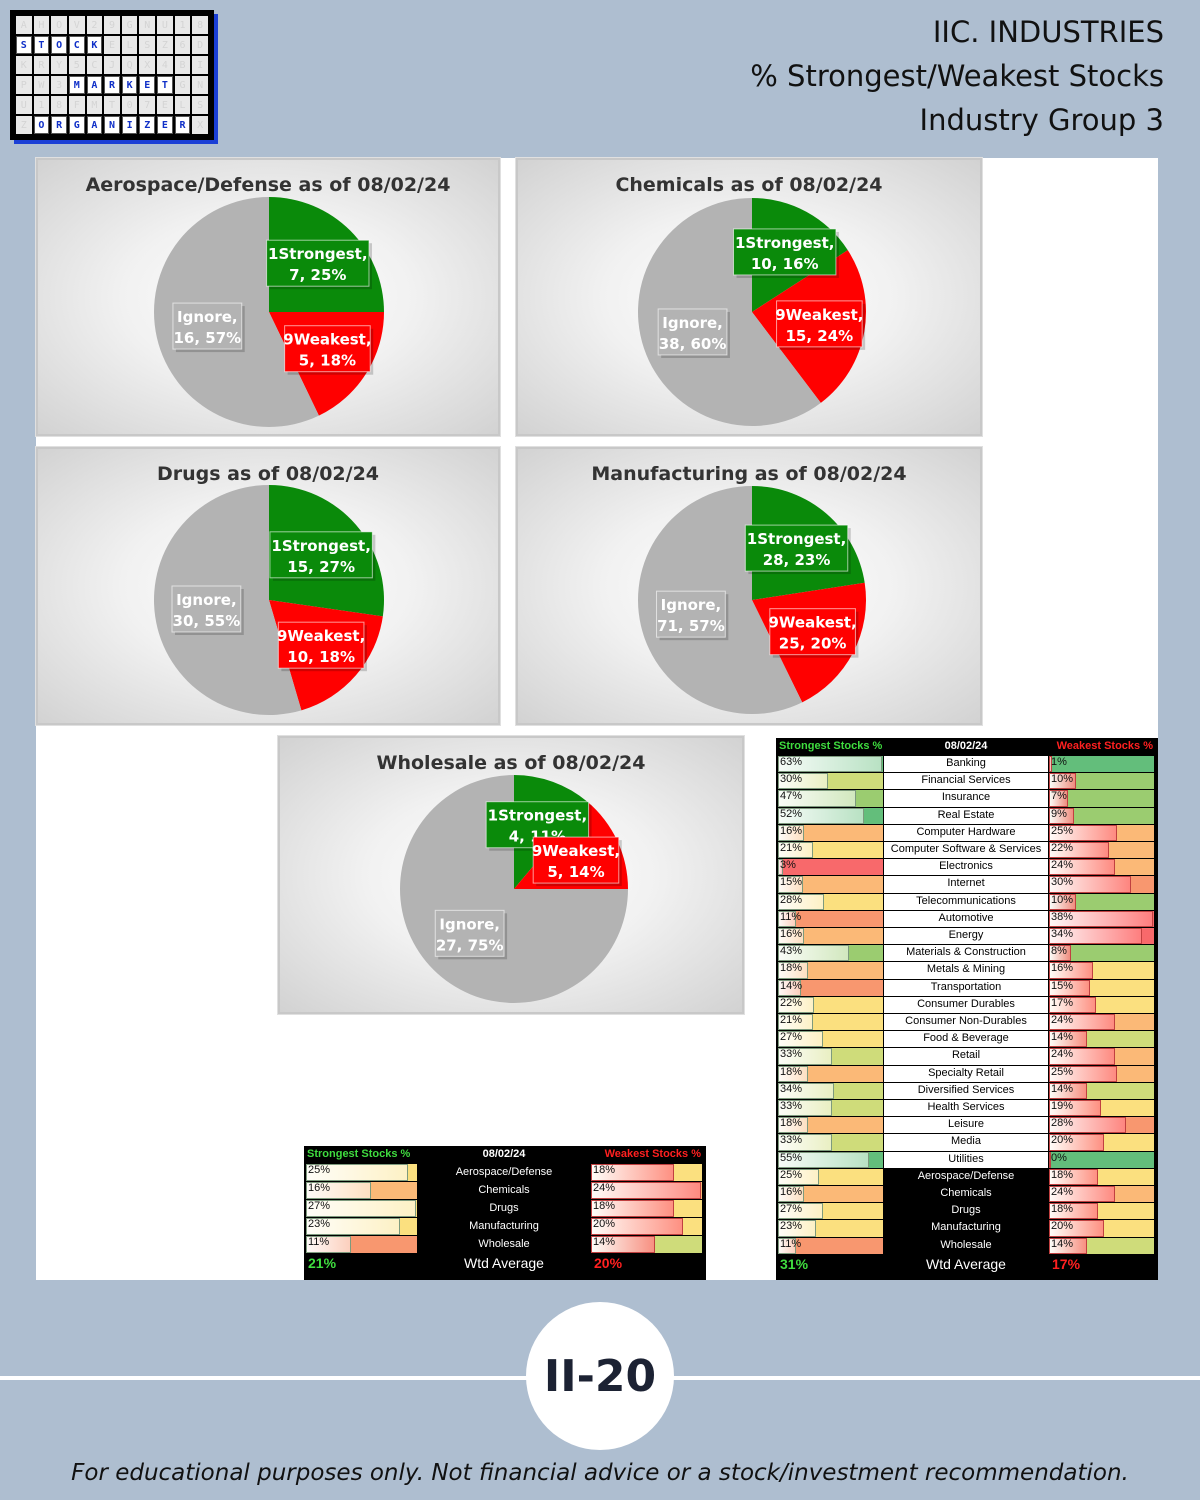 The width and height of the screenshot is (1200, 1500). I want to click on strongest-cell: 21%, so click(830, 1022).